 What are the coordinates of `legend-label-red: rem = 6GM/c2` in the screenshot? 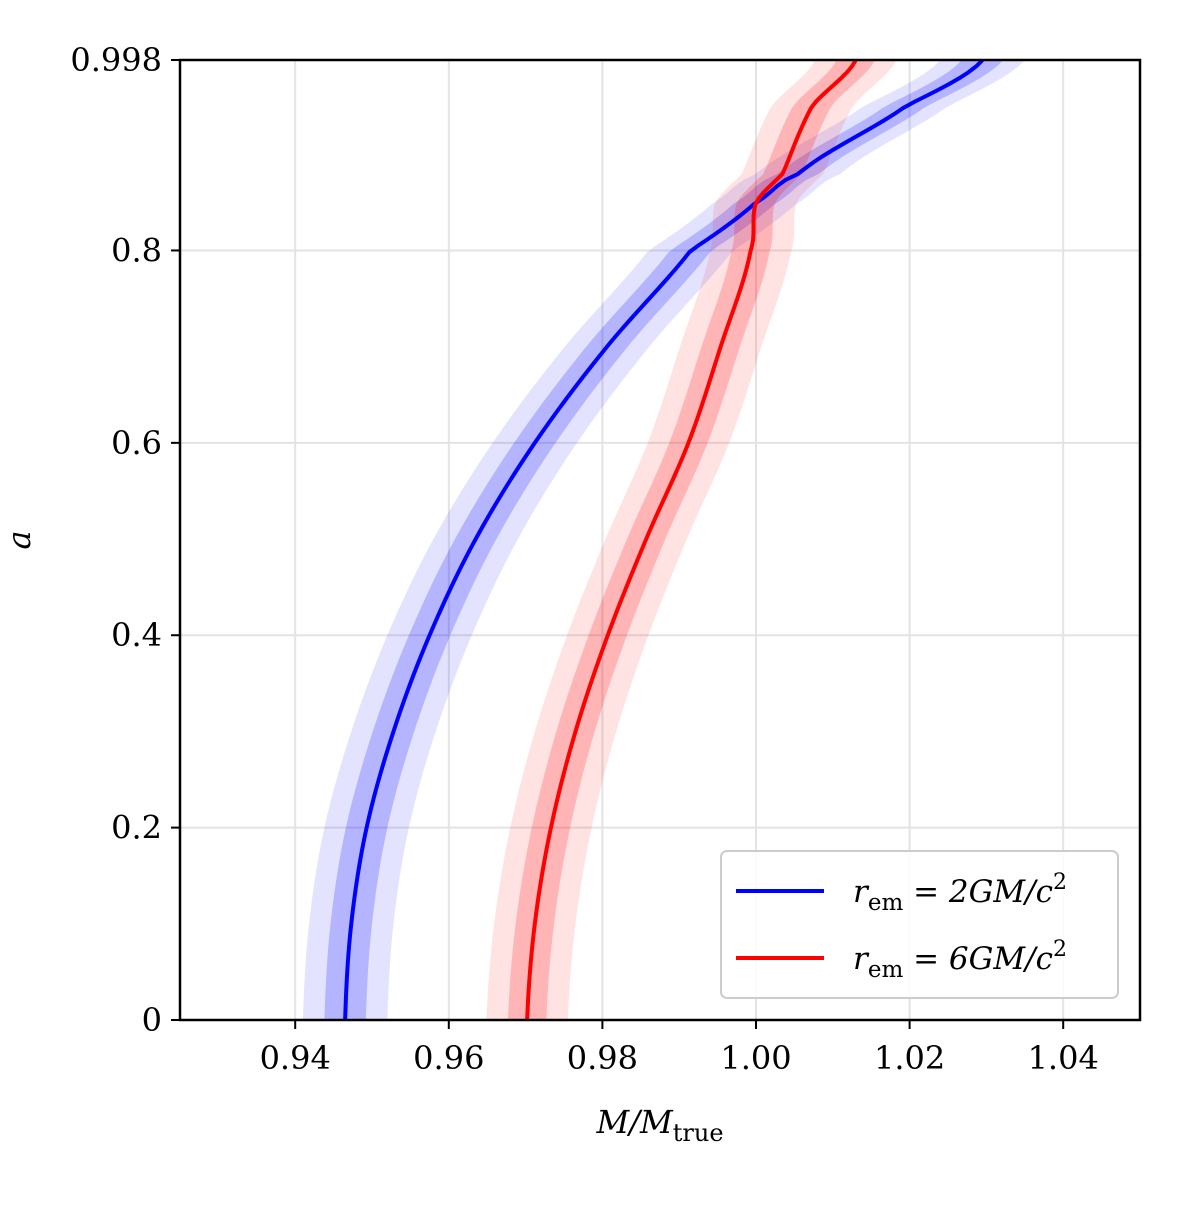 It's located at (960, 960).